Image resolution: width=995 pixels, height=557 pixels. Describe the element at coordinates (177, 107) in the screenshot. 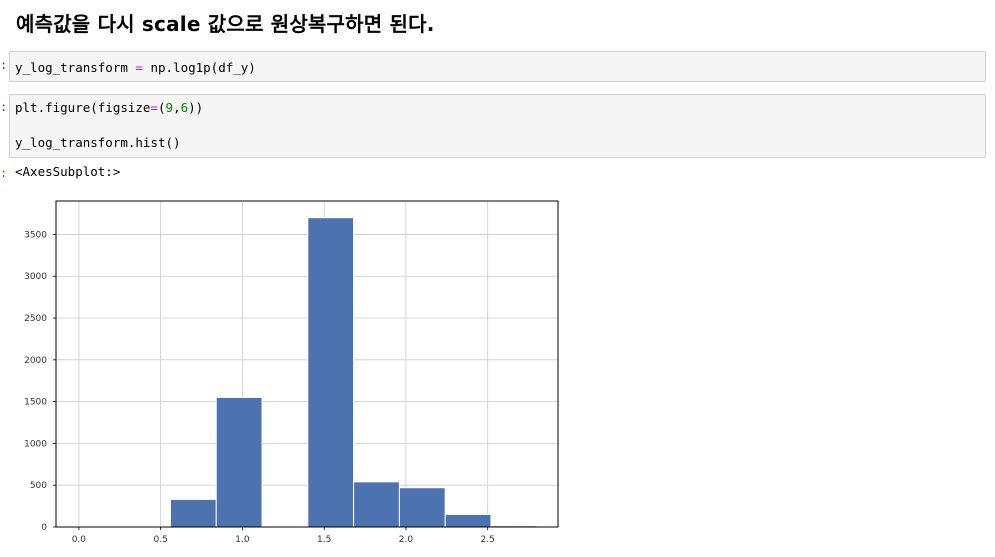

I see `code-token: ,` at that location.